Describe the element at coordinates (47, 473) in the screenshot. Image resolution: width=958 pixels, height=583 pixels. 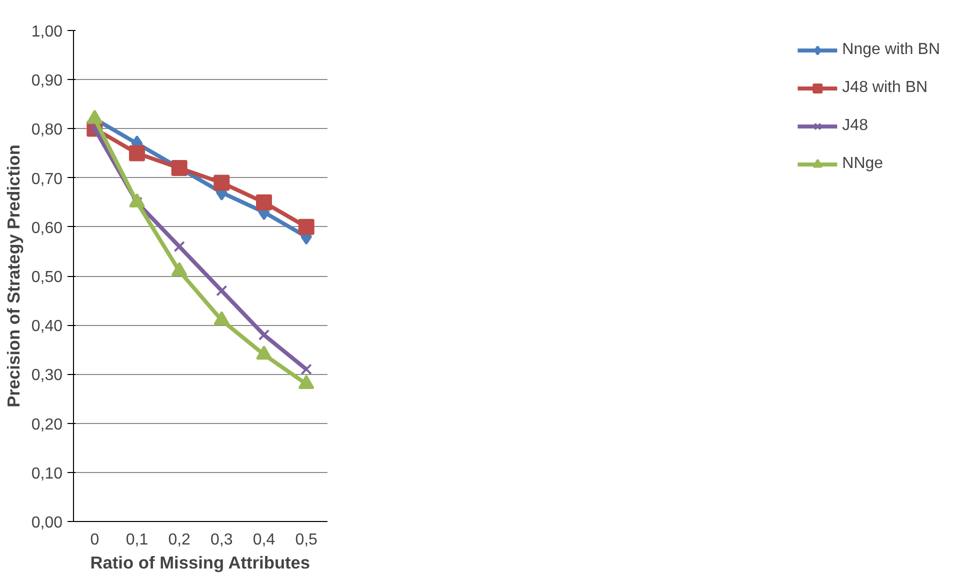
I see `y-tick-label: 0,10` at that location.